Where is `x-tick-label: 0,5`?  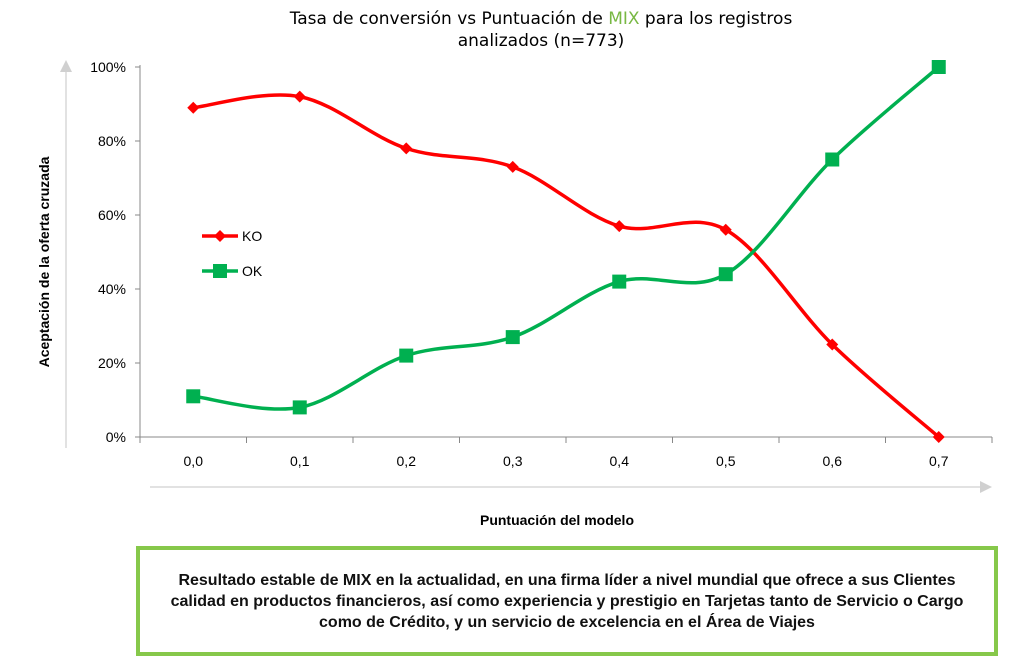 x-tick-label: 0,5 is located at coordinates (726, 461).